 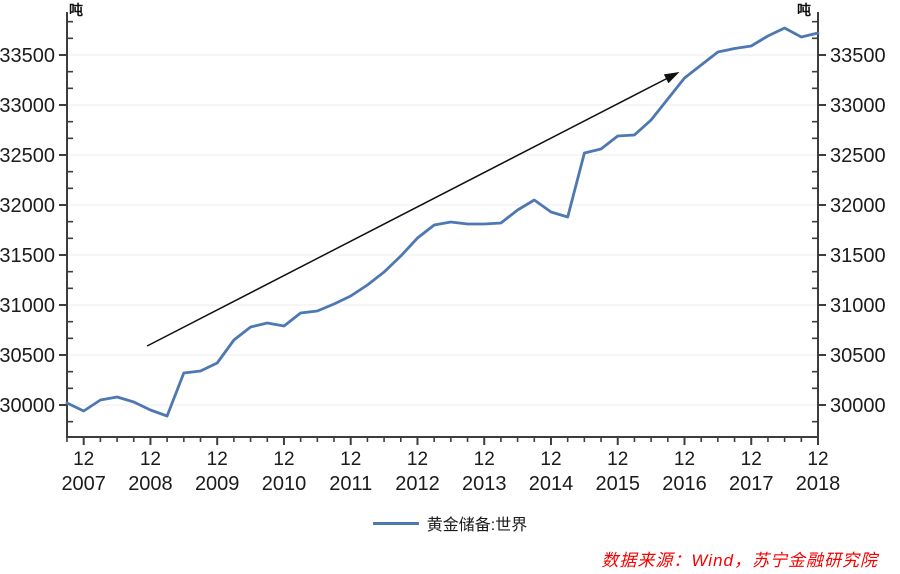 I want to click on x-tick-year-label: 2011, so click(x=350, y=484).